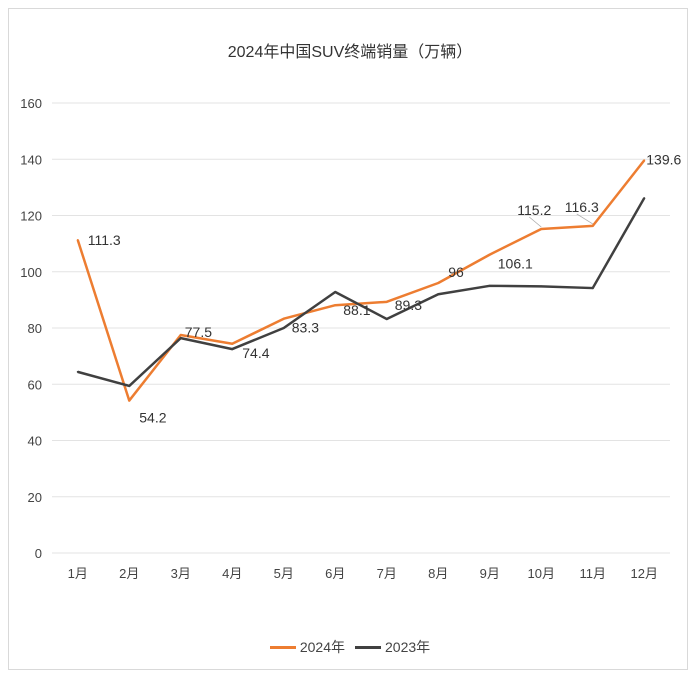  What do you see at coordinates (335, 573) in the screenshot?
I see `x-tick-label: 6月` at bounding box center [335, 573].